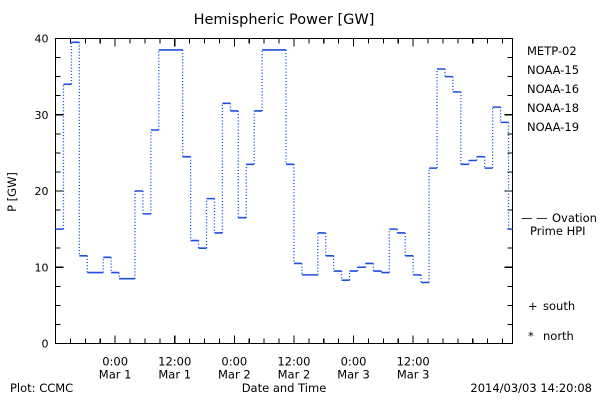 The width and height of the screenshot is (600, 400). Describe the element at coordinates (42, 39) in the screenshot. I see `y-tick-label: 40` at that location.